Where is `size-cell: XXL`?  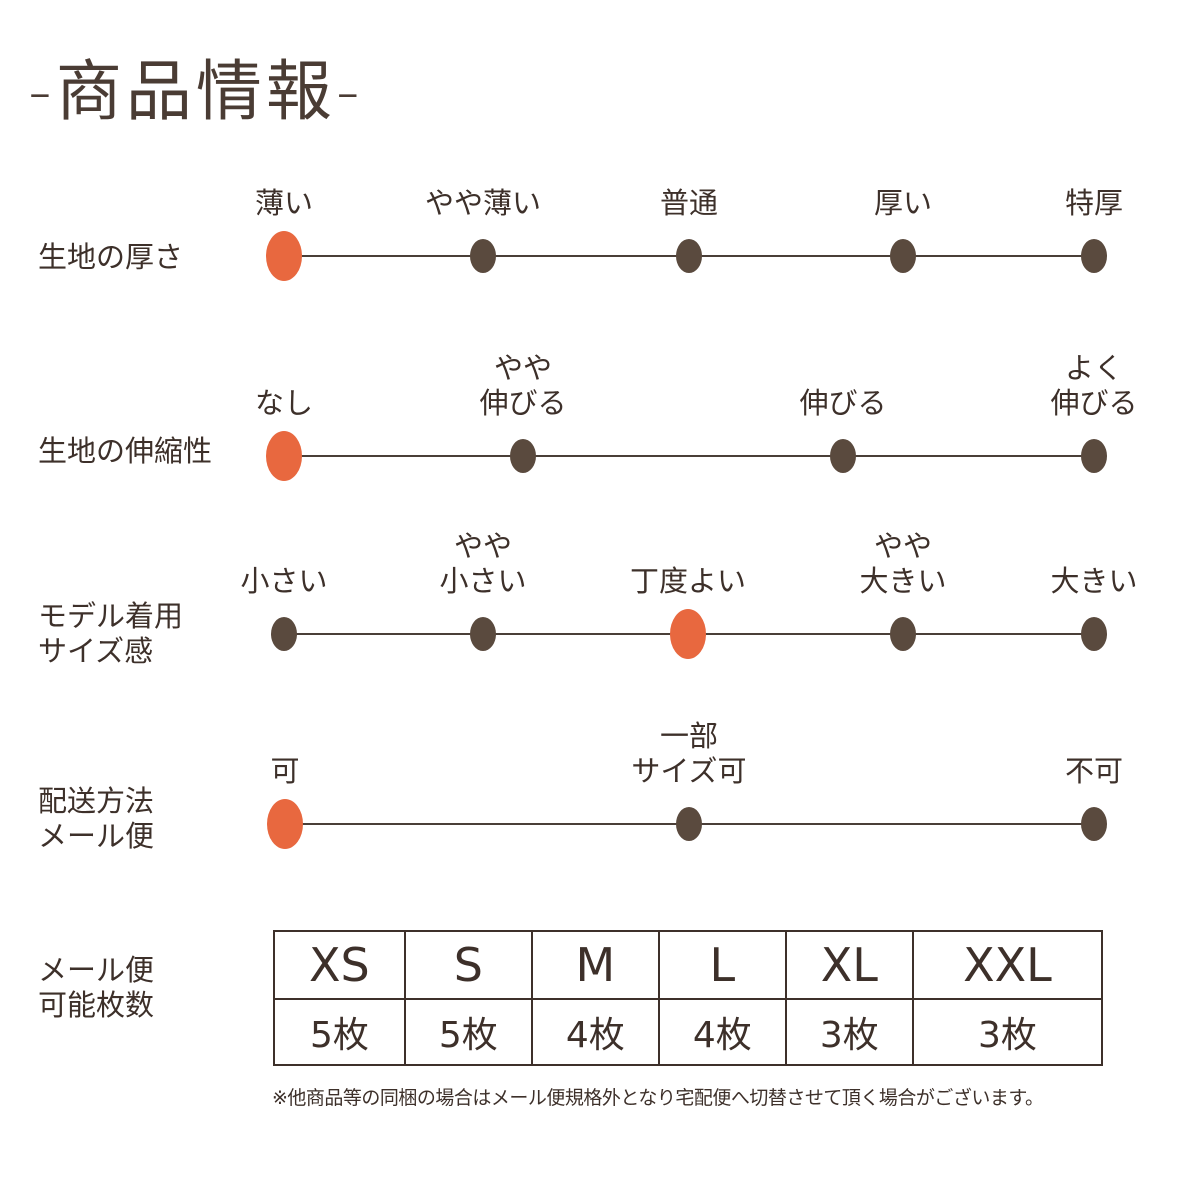 size-cell: XXL is located at coordinates (1007, 965).